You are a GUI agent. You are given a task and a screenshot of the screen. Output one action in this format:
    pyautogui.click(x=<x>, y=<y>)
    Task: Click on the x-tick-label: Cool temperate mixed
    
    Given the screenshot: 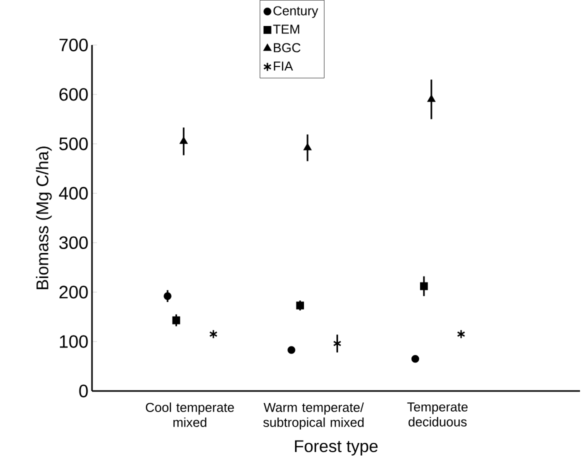 What is the action you would take?
    pyautogui.click(x=190, y=414)
    